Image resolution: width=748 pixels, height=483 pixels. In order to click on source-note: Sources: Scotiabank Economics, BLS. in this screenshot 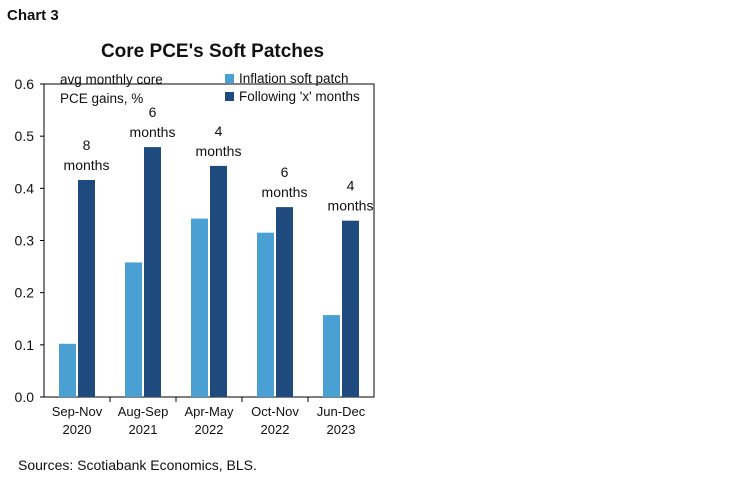, I will do `click(137, 465)`.